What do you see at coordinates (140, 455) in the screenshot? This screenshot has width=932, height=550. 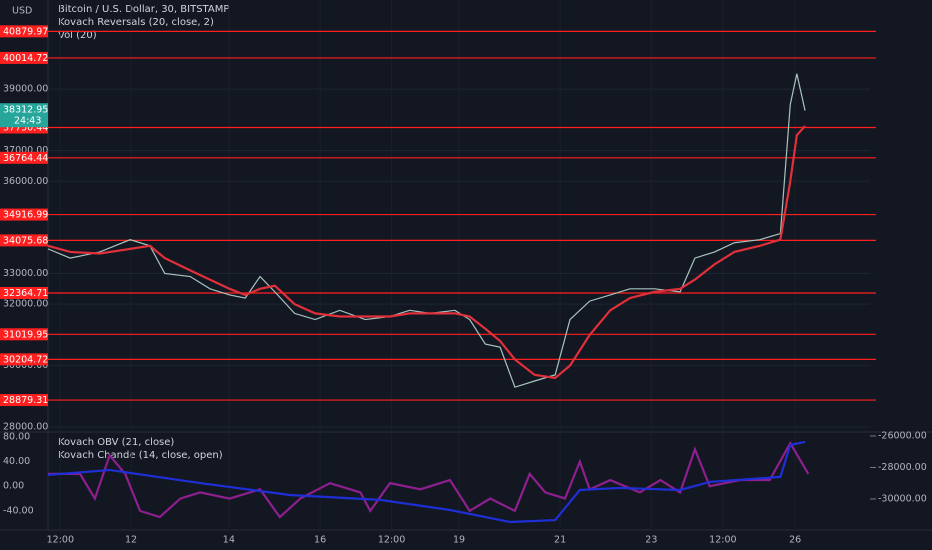 I see `indicator: Kovach Chande (14, close, open)` at bounding box center [140, 455].